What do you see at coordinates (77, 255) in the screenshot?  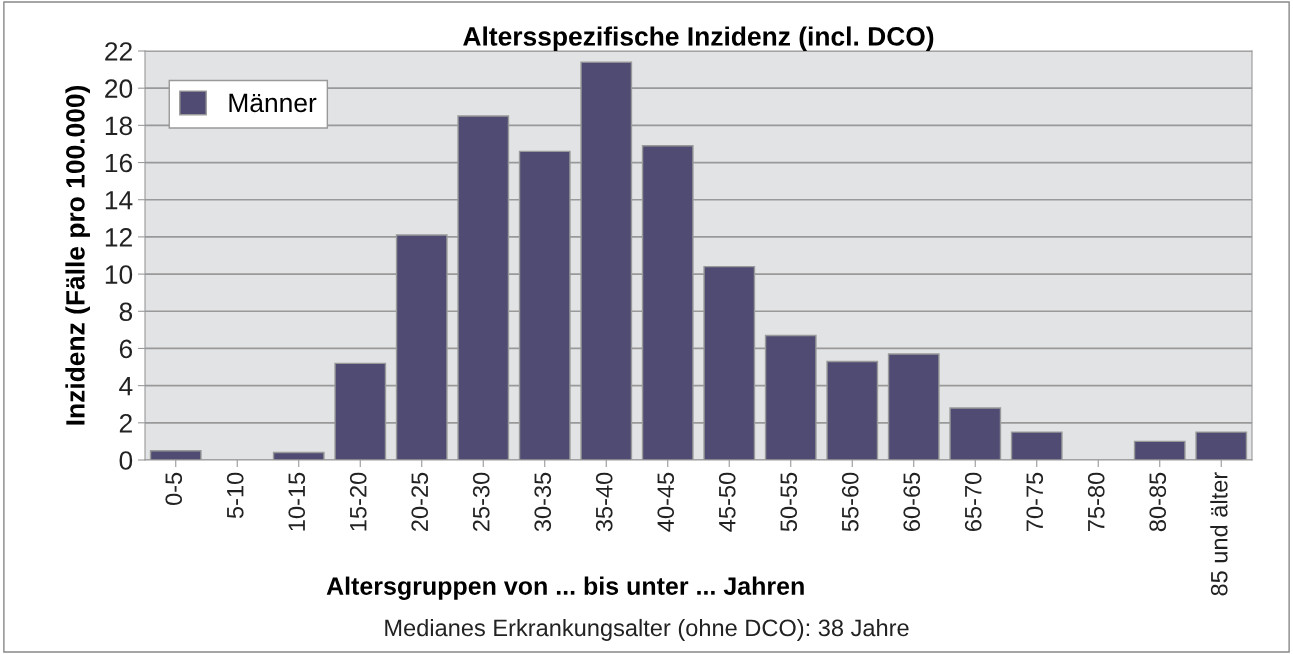 I see `y-axis-title: Inzidenz (Fälle pro 100.000)` at bounding box center [77, 255].